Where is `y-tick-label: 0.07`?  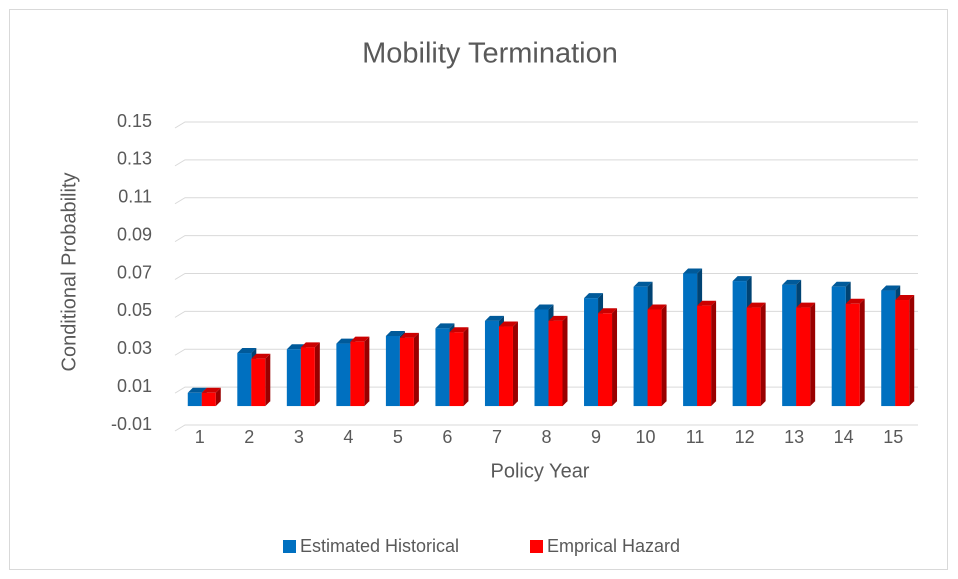
y-tick-label: 0.07 is located at coordinates (134, 272).